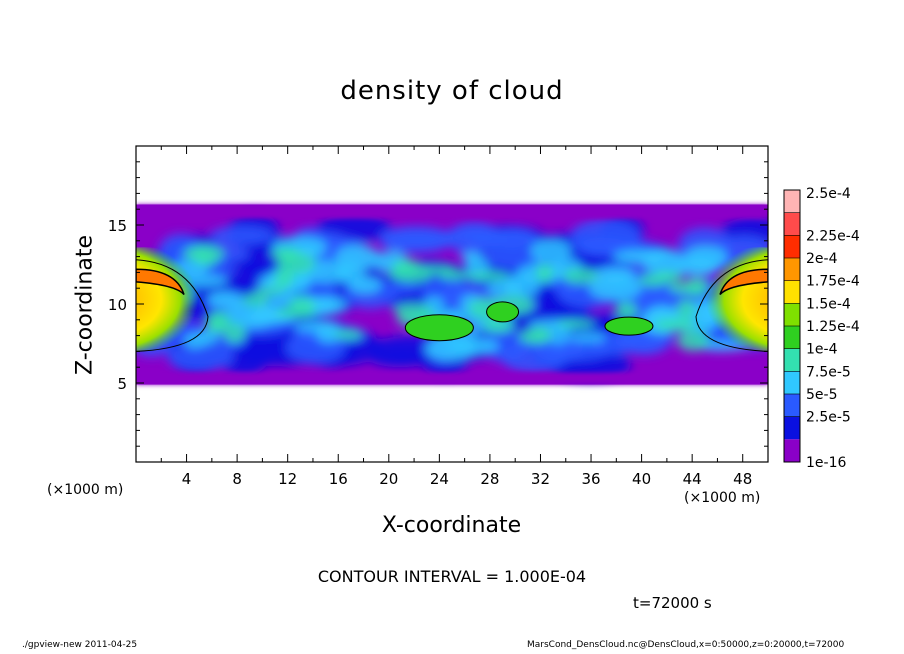 The image size is (904, 654). What do you see at coordinates (287, 479) in the screenshot?
I see `x-tick-label: 12` at bounding box center [287, 479].